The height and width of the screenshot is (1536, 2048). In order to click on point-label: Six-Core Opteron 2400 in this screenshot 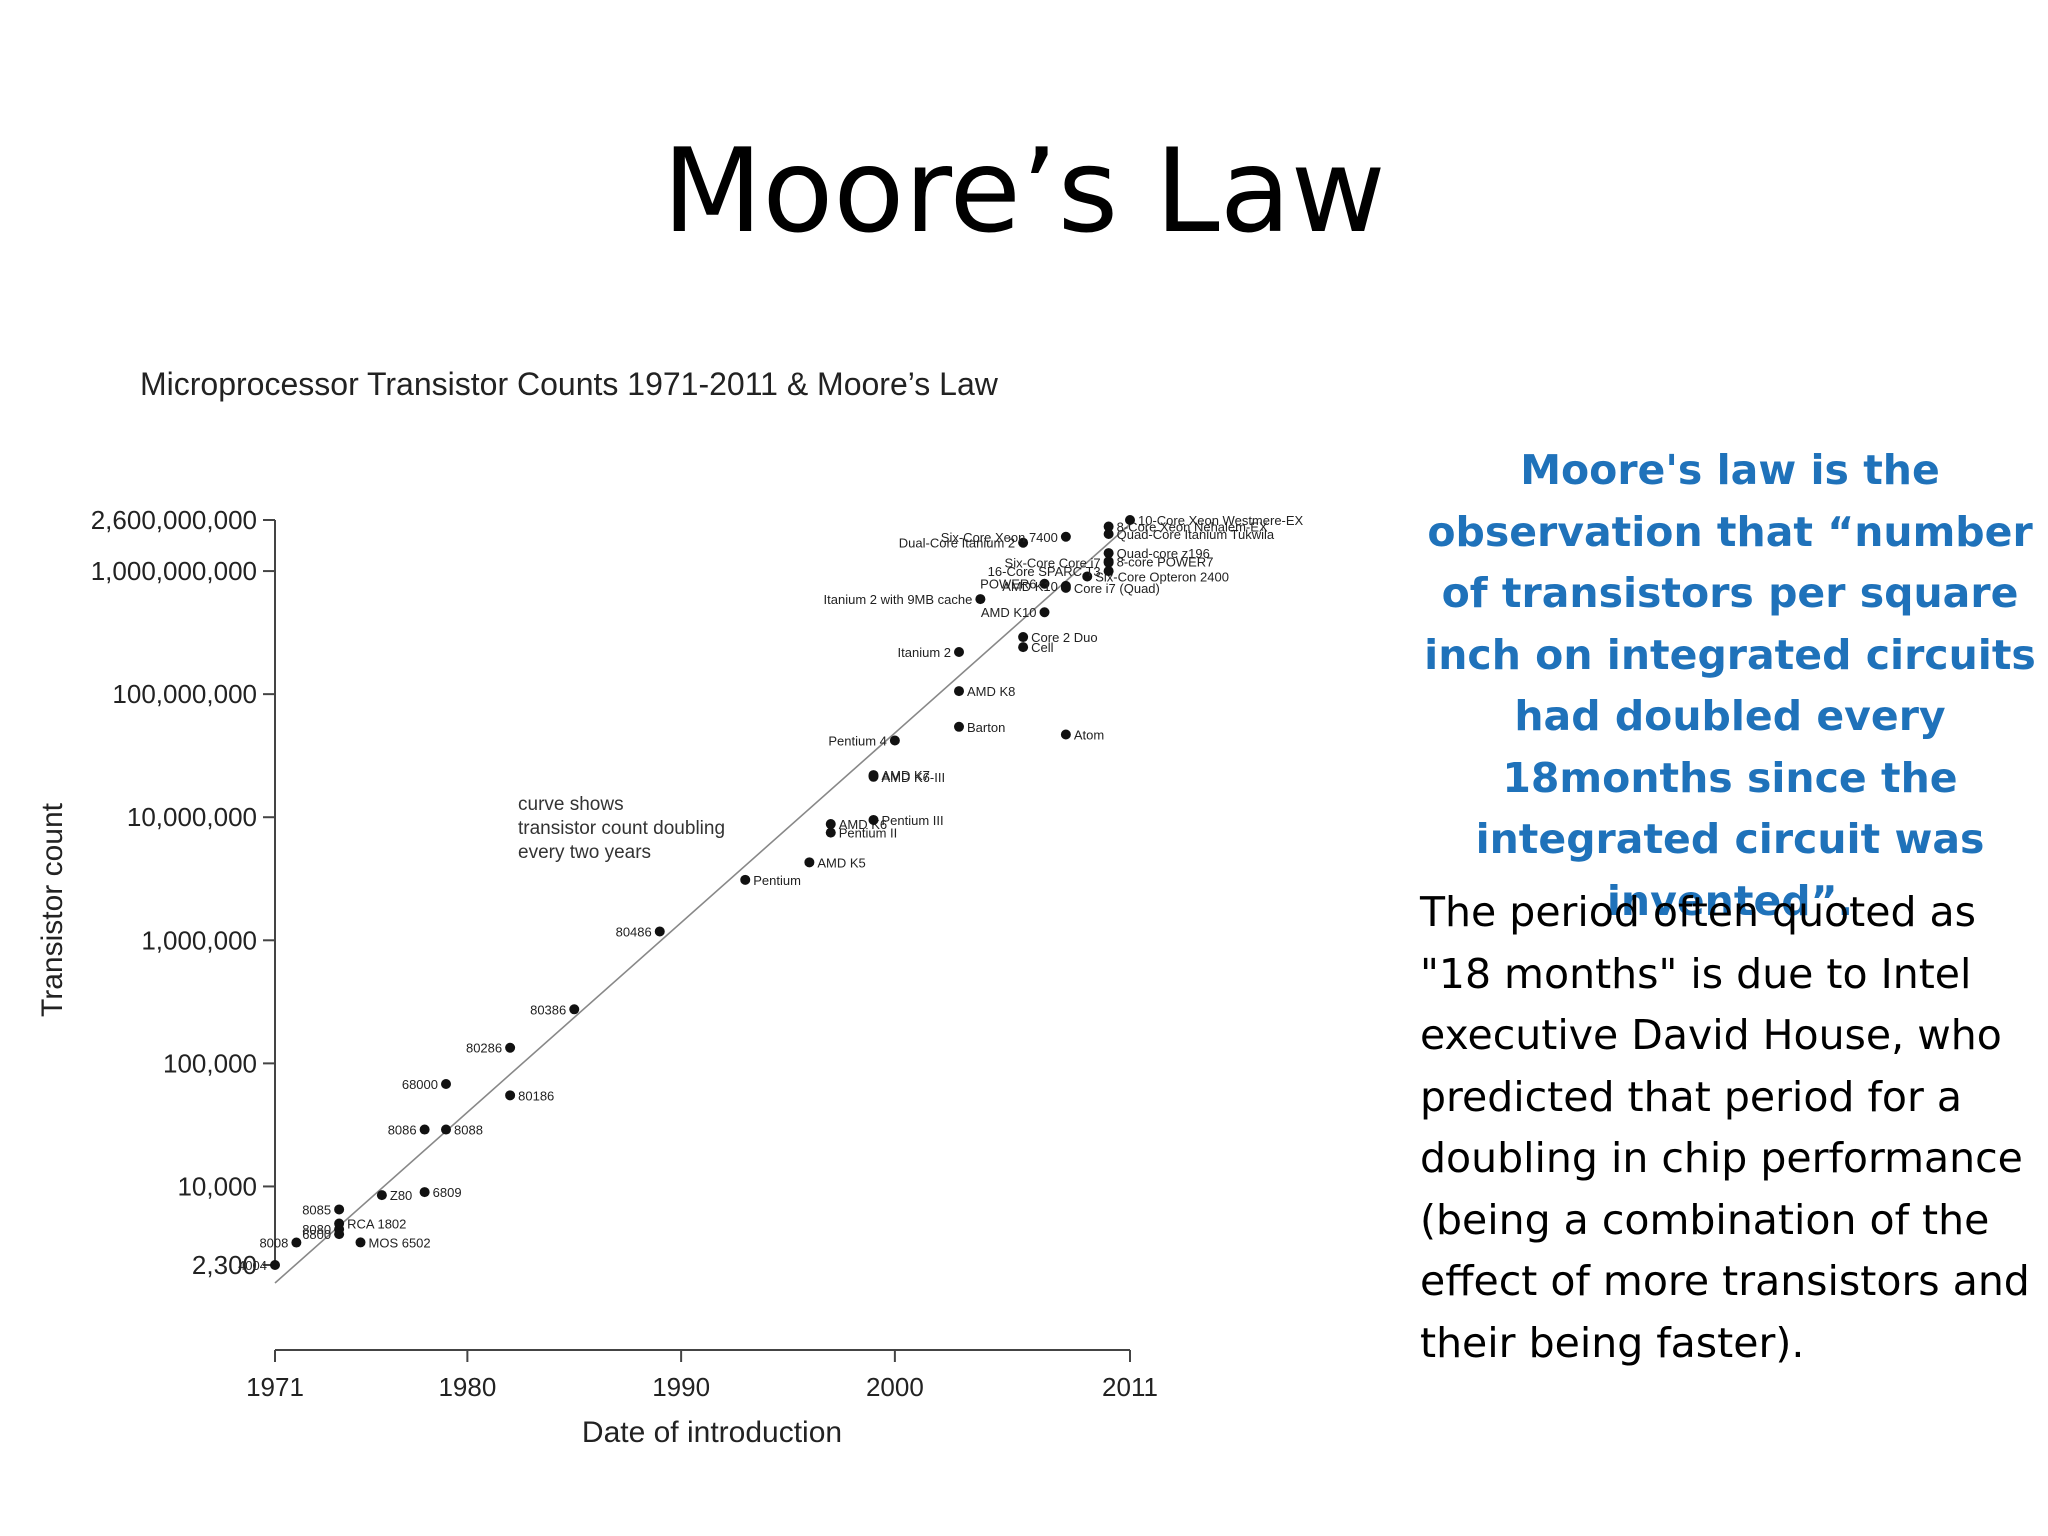, I will do `click(1162, 576)`.